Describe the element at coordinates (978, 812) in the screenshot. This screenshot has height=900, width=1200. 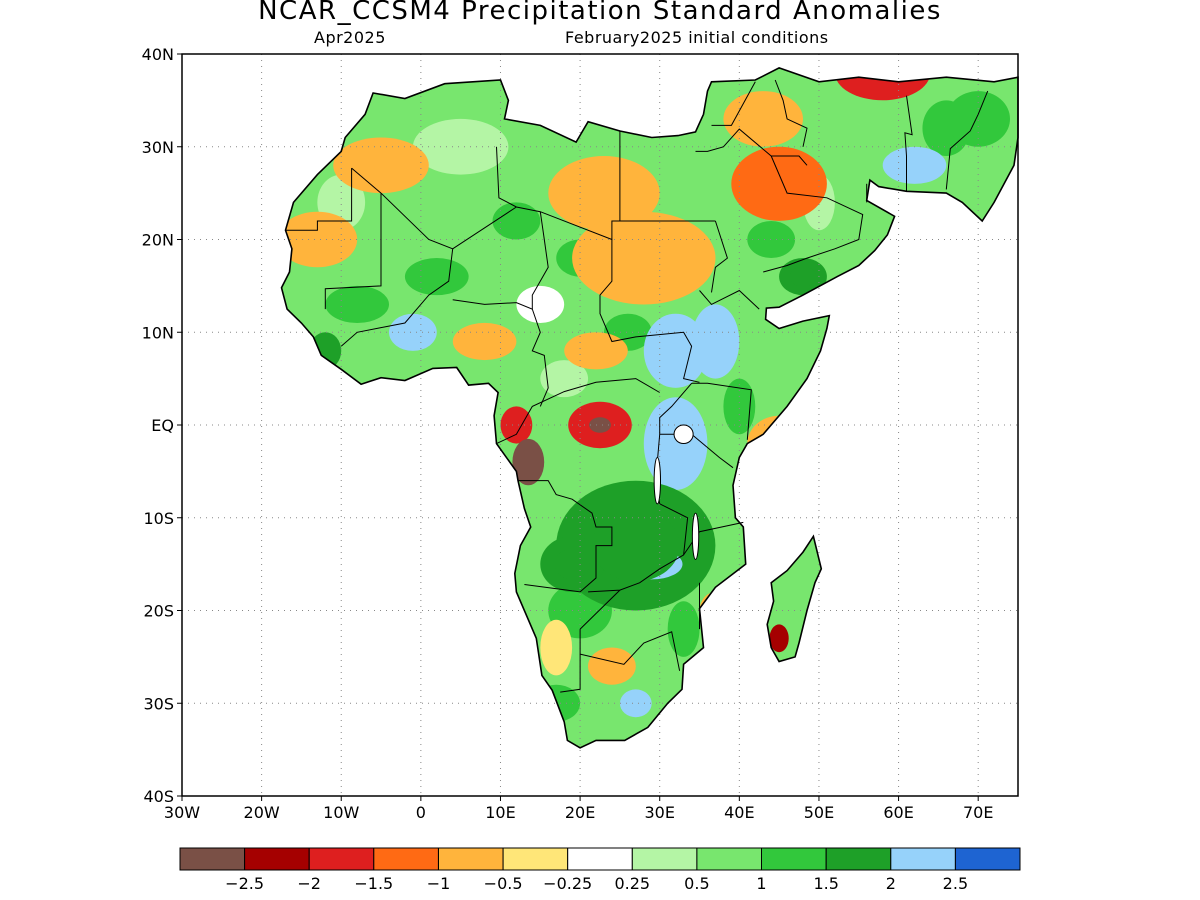
I see `x-tick-label: 70E` at that location.